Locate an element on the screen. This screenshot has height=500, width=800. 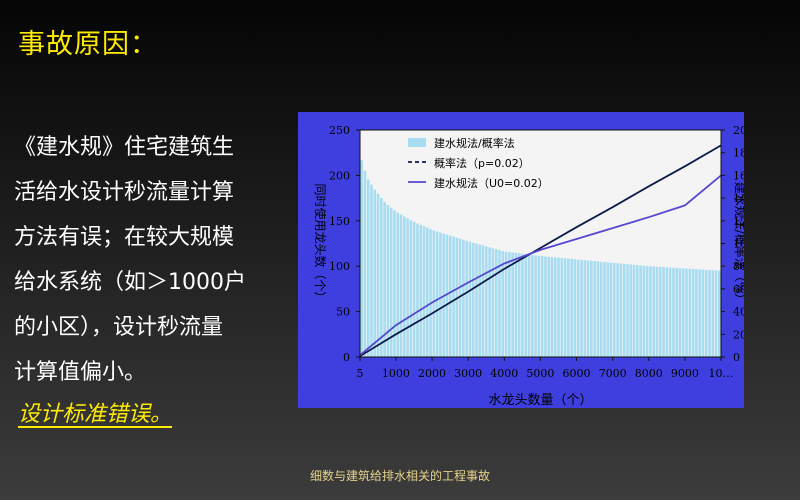
x-tick-label: 5000 is located at coordinates (540, 373).